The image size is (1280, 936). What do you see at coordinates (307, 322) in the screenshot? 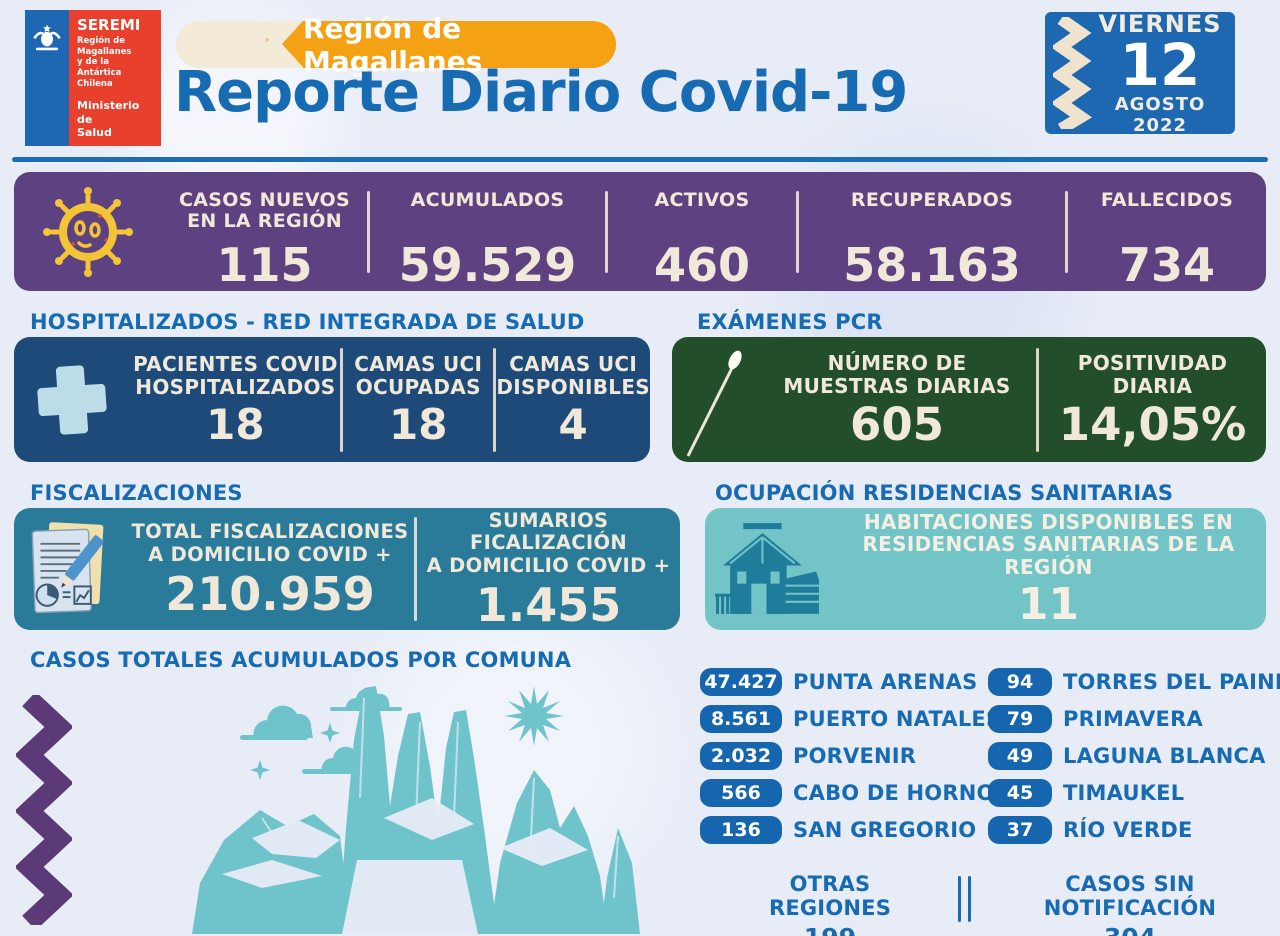
I see `hospitalizados-heading: HOSPITALIZADOS - RED INTEGRADA DE SALUD` at bounding box center [307, 322].